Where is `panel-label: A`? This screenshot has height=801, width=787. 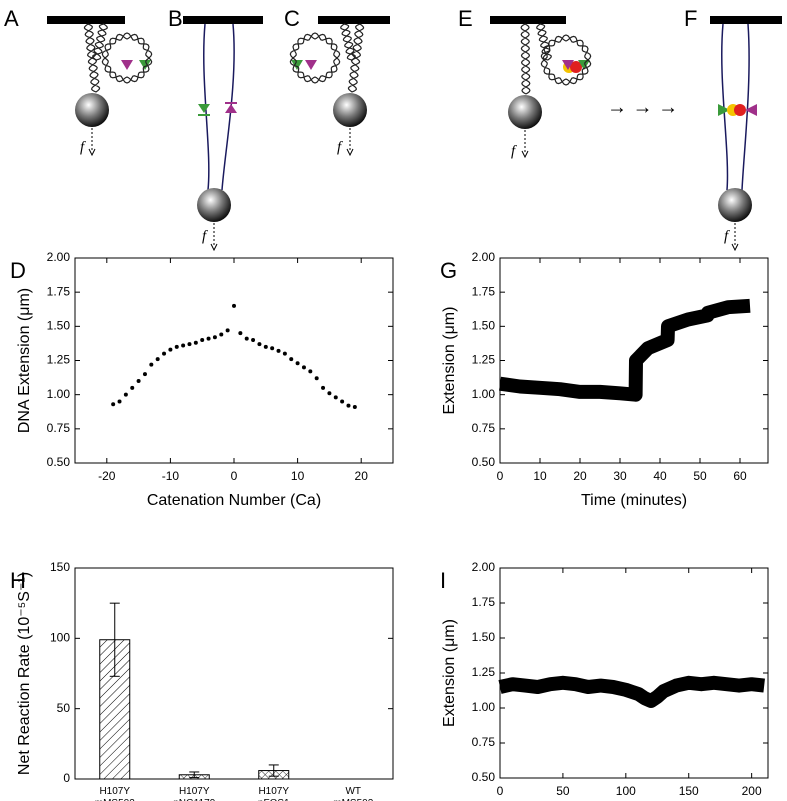
panel-label: A is located at coordinates (11, 18).